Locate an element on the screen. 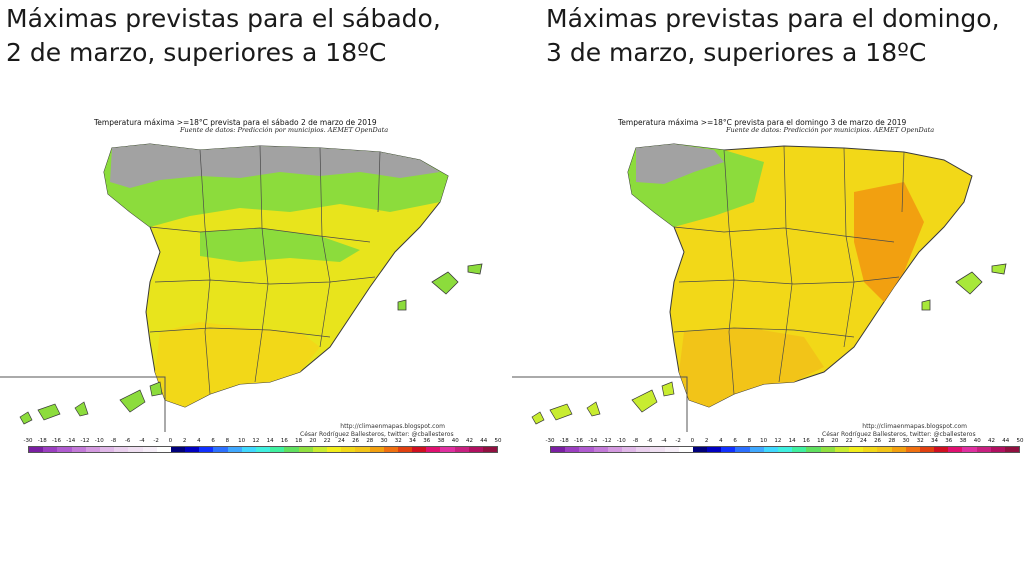 The height and width of the screenshot is (576, 1024). scale-tick-label: 4 is located at coordinates (199, 441).